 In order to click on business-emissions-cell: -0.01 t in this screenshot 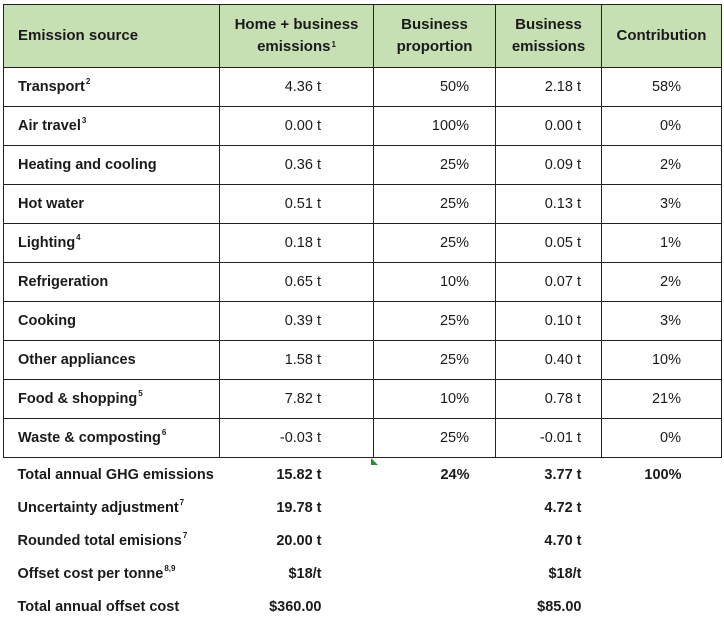, I will do `click(548, 438)`.